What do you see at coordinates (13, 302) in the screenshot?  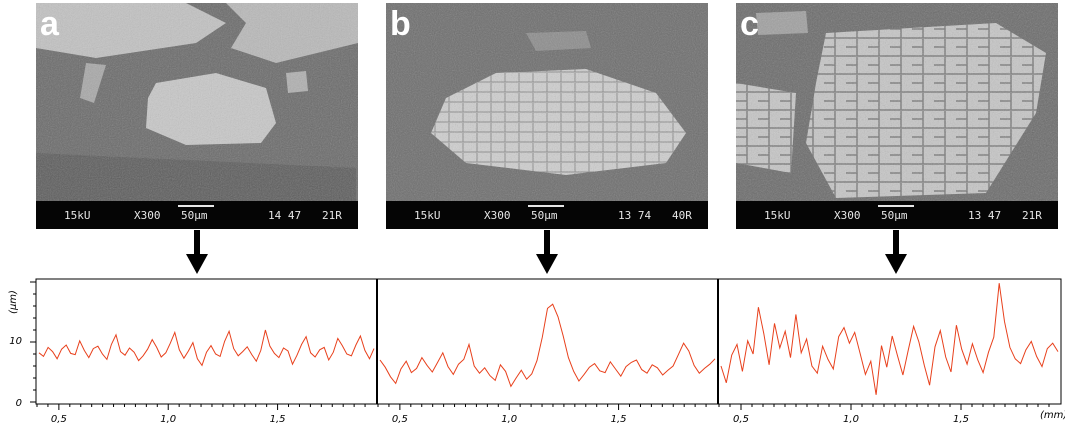 I see `y-axis-label: (µm)` at bounding box center [13, 302].